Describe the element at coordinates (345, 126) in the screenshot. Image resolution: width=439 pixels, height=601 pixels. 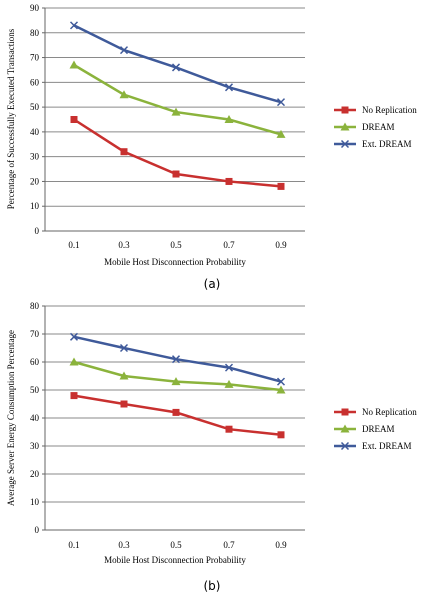
I see `chart-a-legend-dream-marker` at that location.